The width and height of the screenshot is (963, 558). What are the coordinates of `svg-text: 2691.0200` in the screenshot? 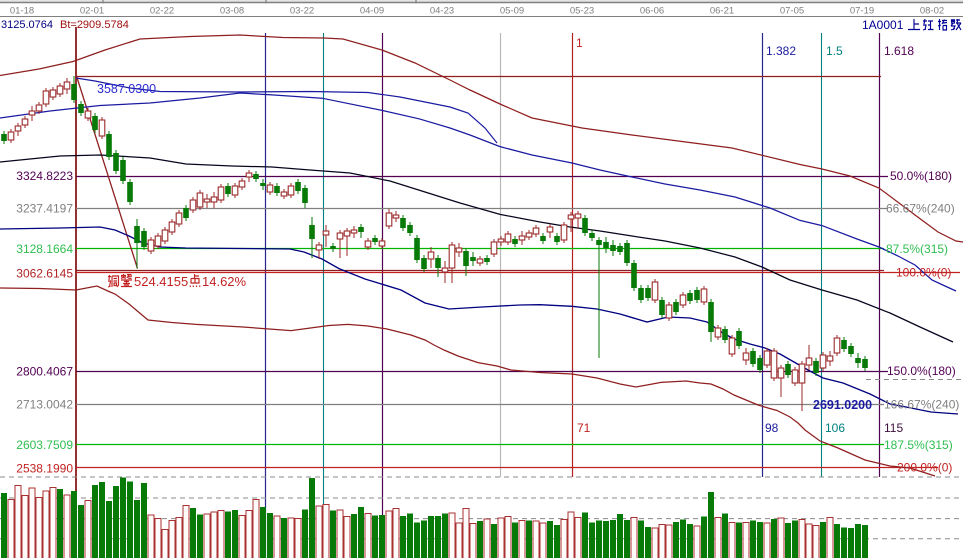 It's located at (842, 405).